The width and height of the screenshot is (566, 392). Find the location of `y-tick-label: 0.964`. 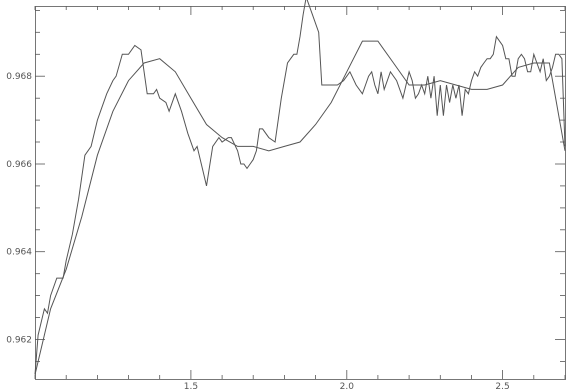

y-tick-label: 0.964 is located at coordinates (19, 253).